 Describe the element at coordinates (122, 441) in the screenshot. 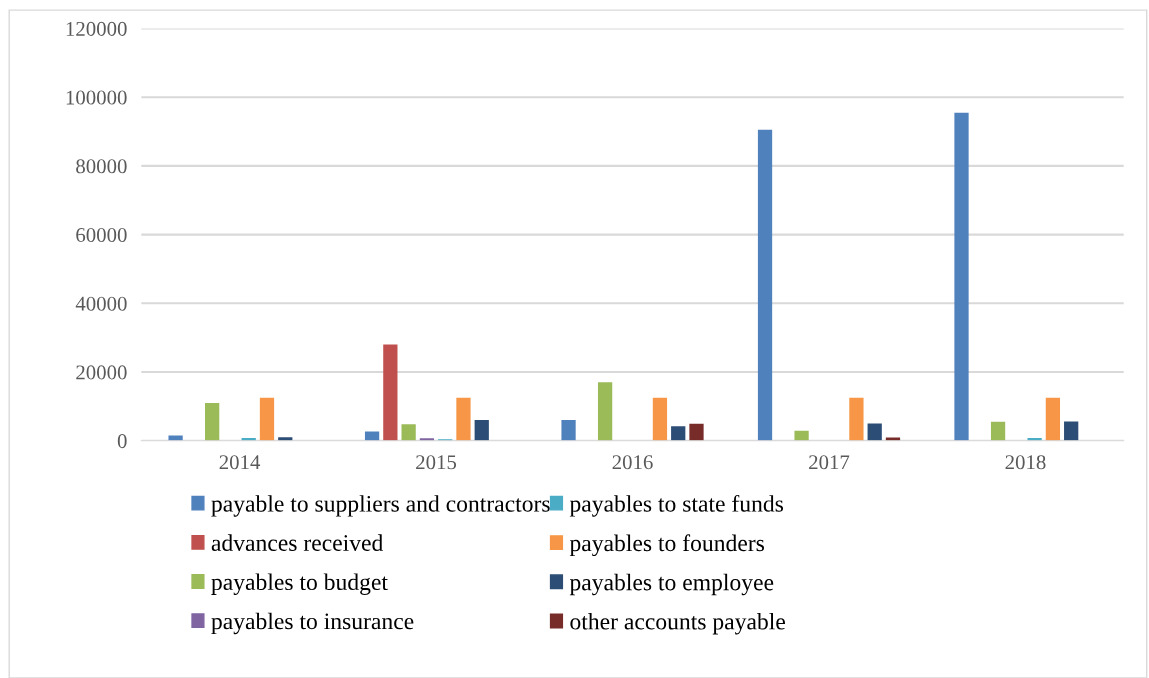

I see `y-tick-label: 0` at that location.